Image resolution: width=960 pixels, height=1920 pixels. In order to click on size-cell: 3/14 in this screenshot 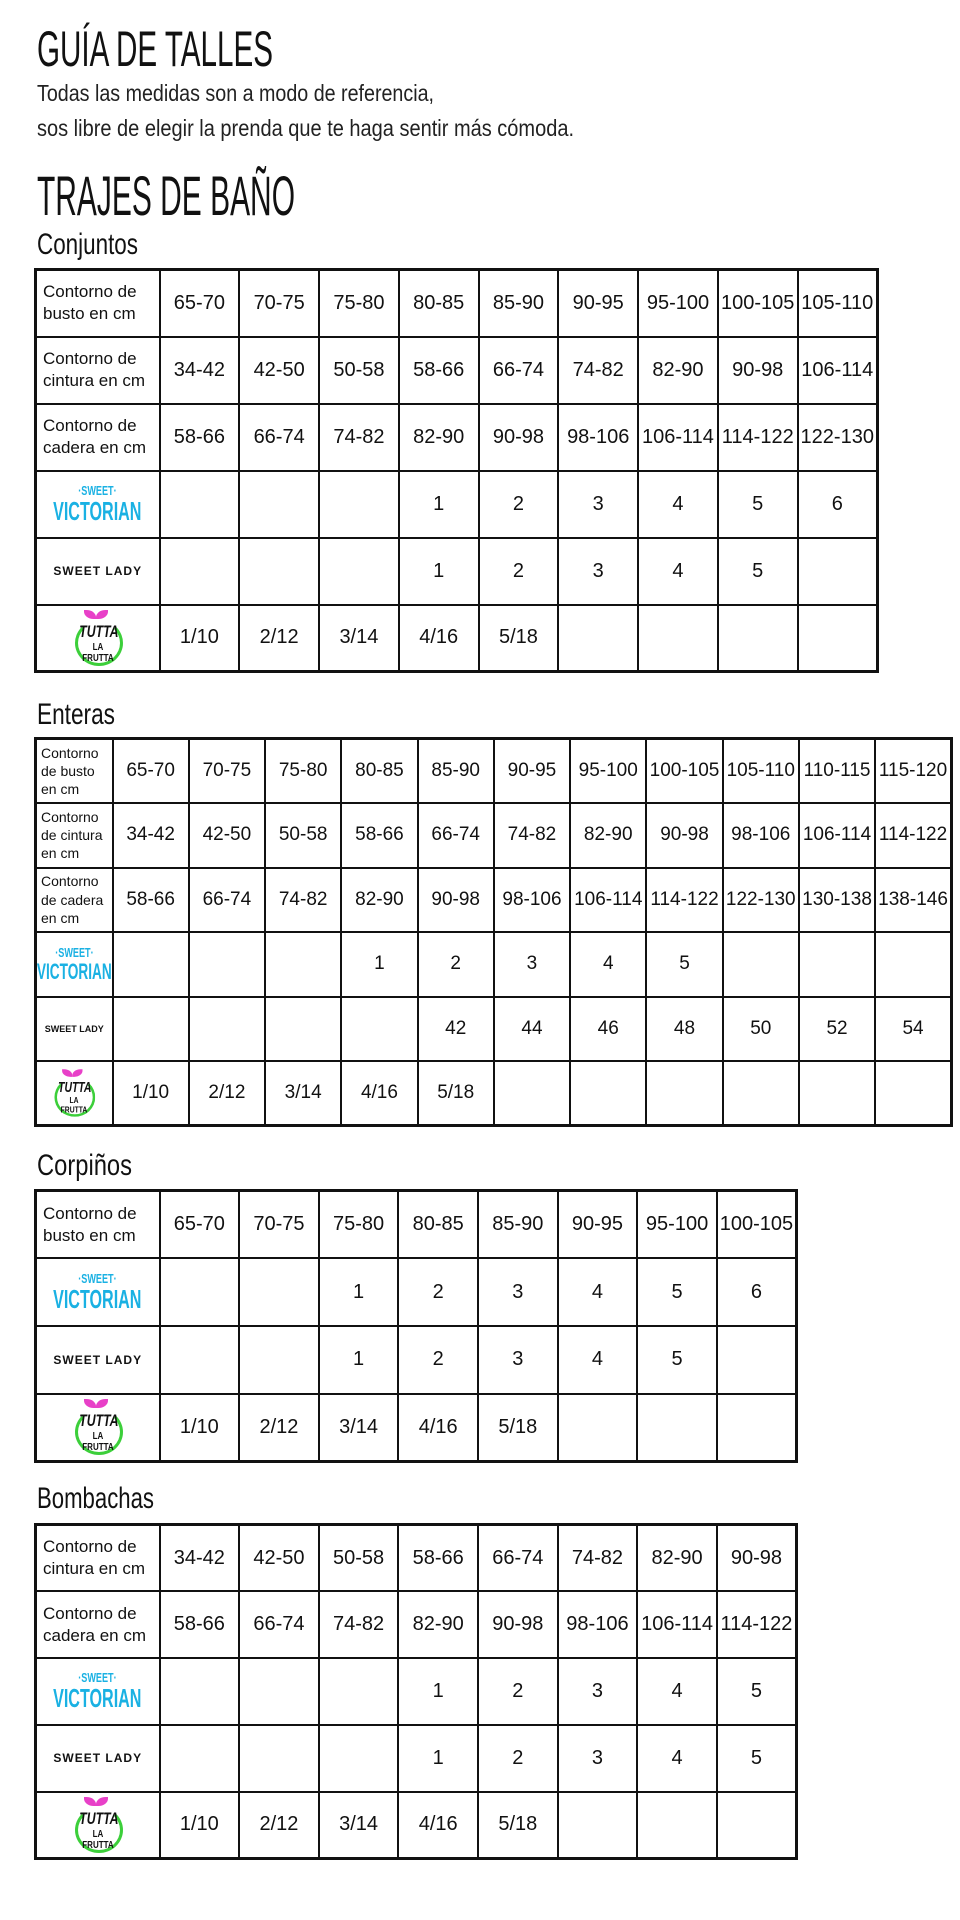, I will do `click(358, 1825)`.